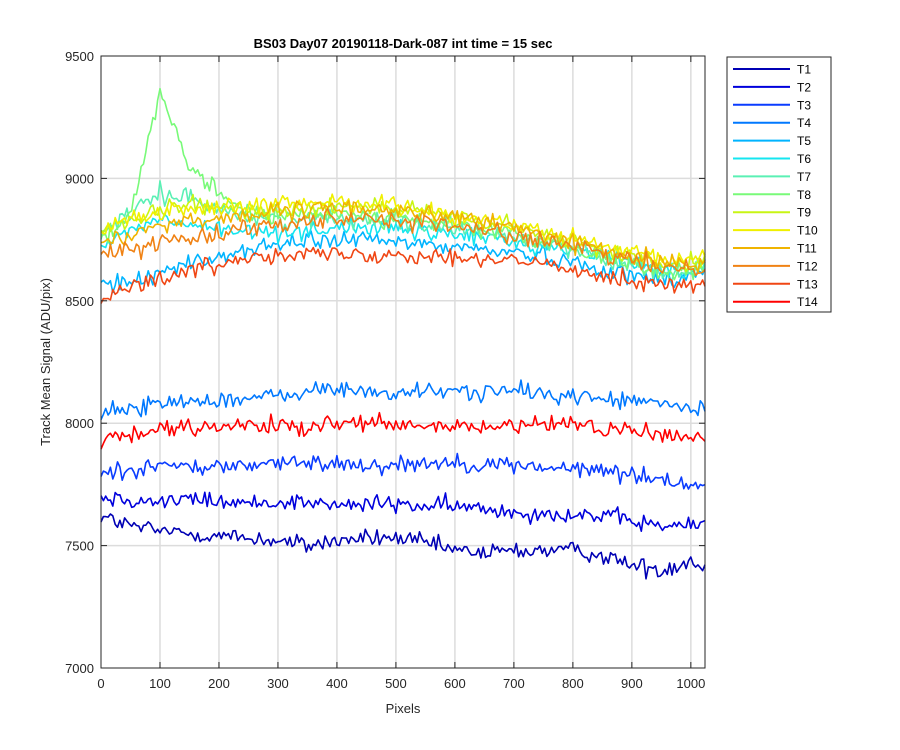  I want to click on y-tick-label: 8000, so click(79, 423).